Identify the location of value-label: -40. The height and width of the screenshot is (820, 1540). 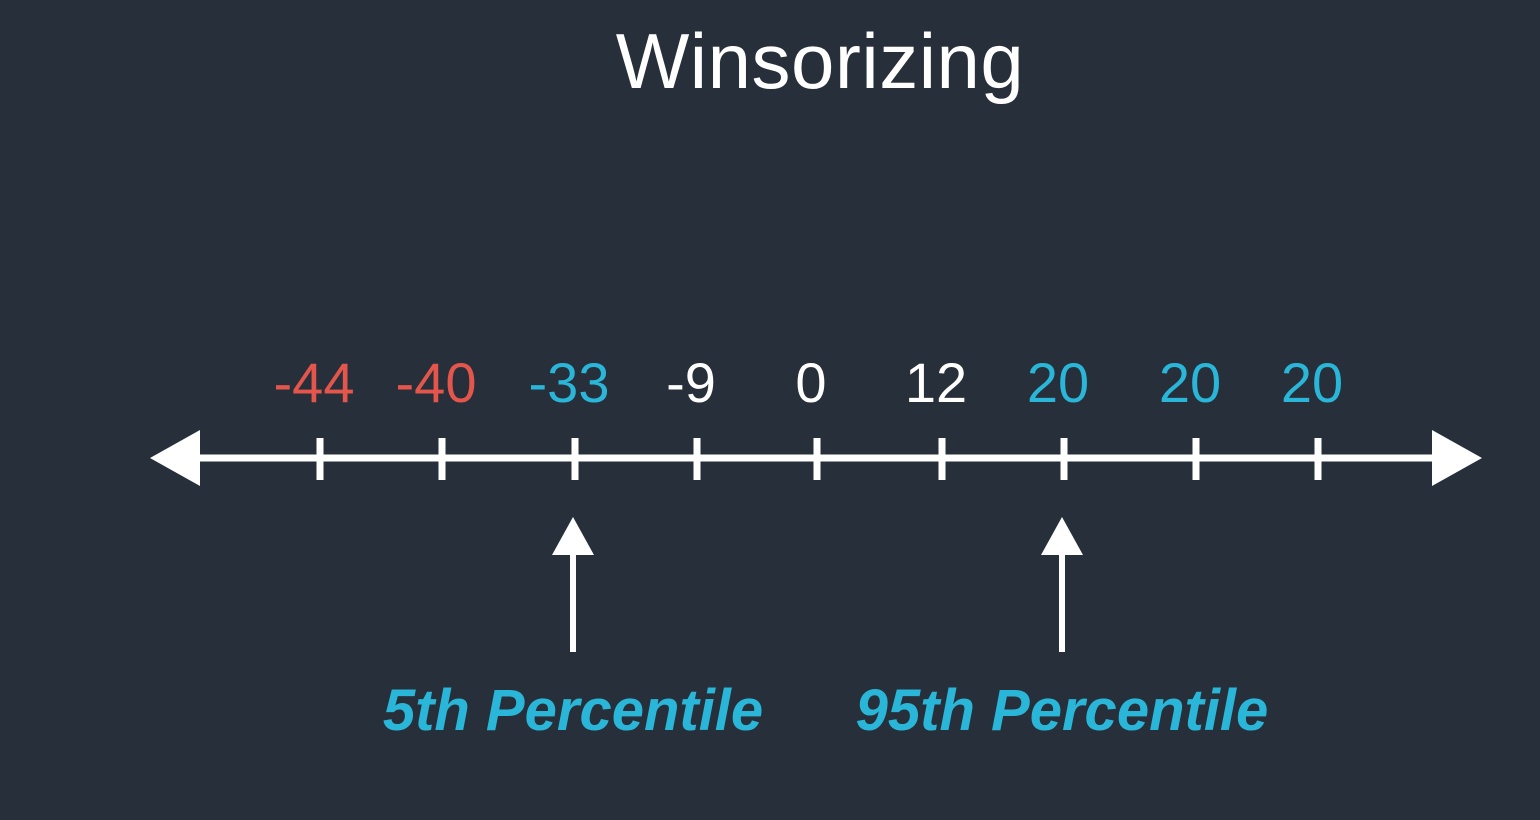
(436, 382).